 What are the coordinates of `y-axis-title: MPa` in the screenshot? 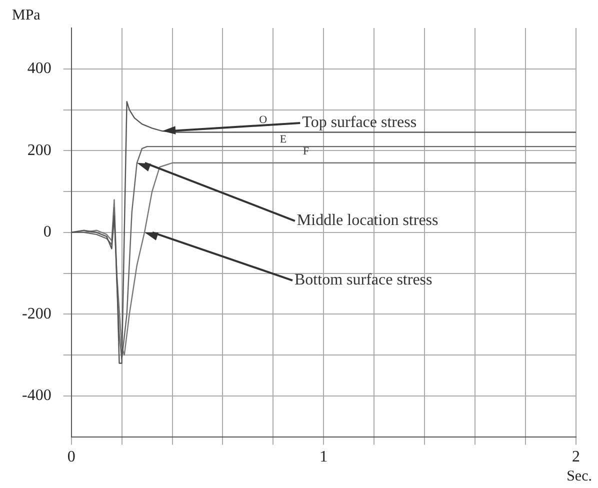 It's located at (26, 15).